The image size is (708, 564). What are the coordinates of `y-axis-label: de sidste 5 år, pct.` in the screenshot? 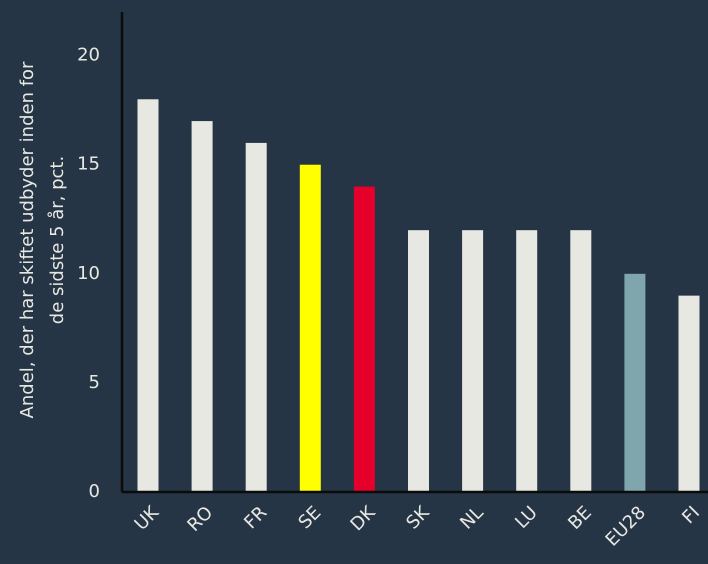 It's located at (57, 240).